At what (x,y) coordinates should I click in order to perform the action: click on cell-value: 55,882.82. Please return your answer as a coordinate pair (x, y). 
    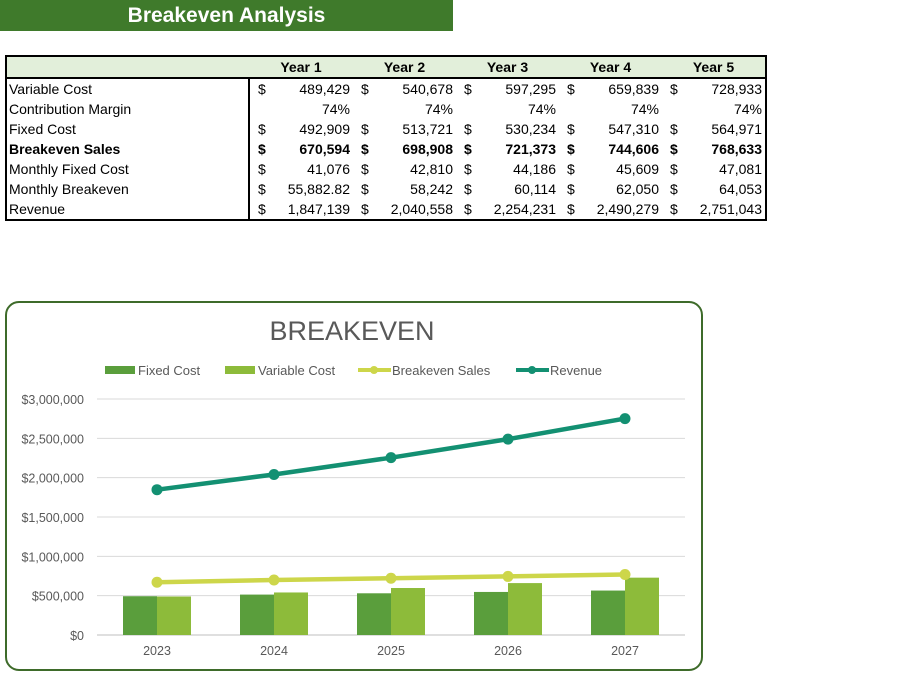
    Looking at the image, I should click on (318, 189).